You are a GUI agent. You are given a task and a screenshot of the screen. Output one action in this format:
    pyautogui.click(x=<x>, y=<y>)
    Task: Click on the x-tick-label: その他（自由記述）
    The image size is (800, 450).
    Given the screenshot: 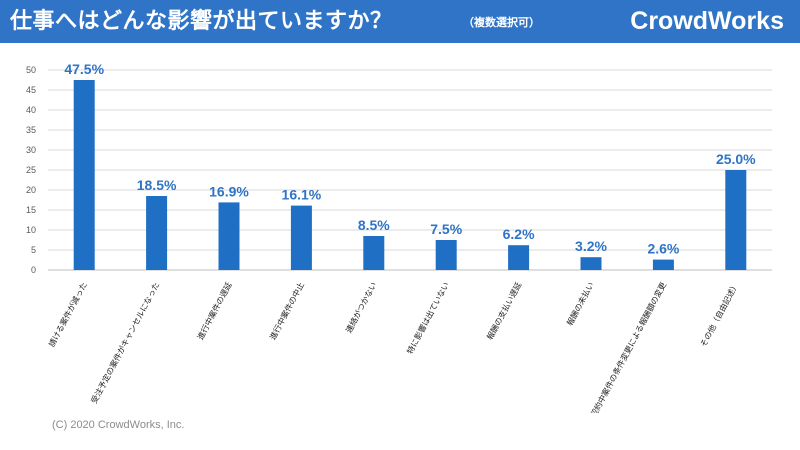 What is the action you would take?
    pyautogui.click(x=719, y=314)
    